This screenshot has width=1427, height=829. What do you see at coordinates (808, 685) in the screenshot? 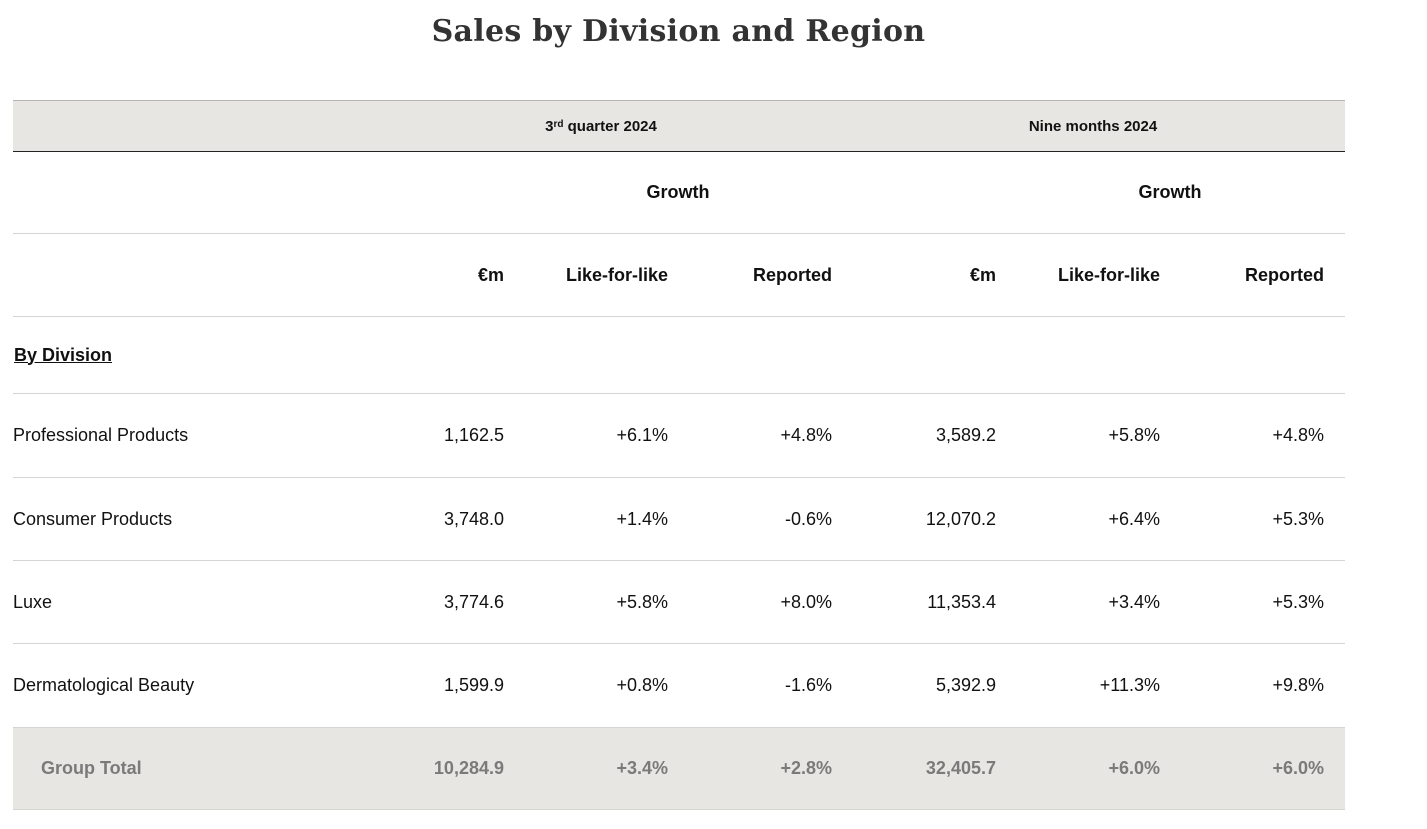
I see `cell-q3-reported: -1.6%` at bounding box center [808, 685].